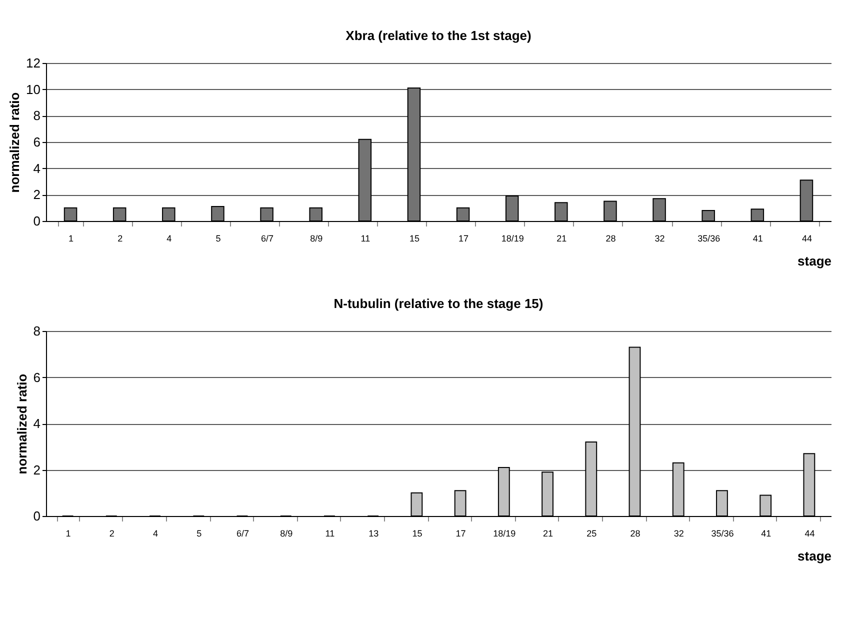 The width and height of the screenshot is (865, 626). I want to click on chart-title: Xbra (relative to the 1st stage), so click(439, 35).